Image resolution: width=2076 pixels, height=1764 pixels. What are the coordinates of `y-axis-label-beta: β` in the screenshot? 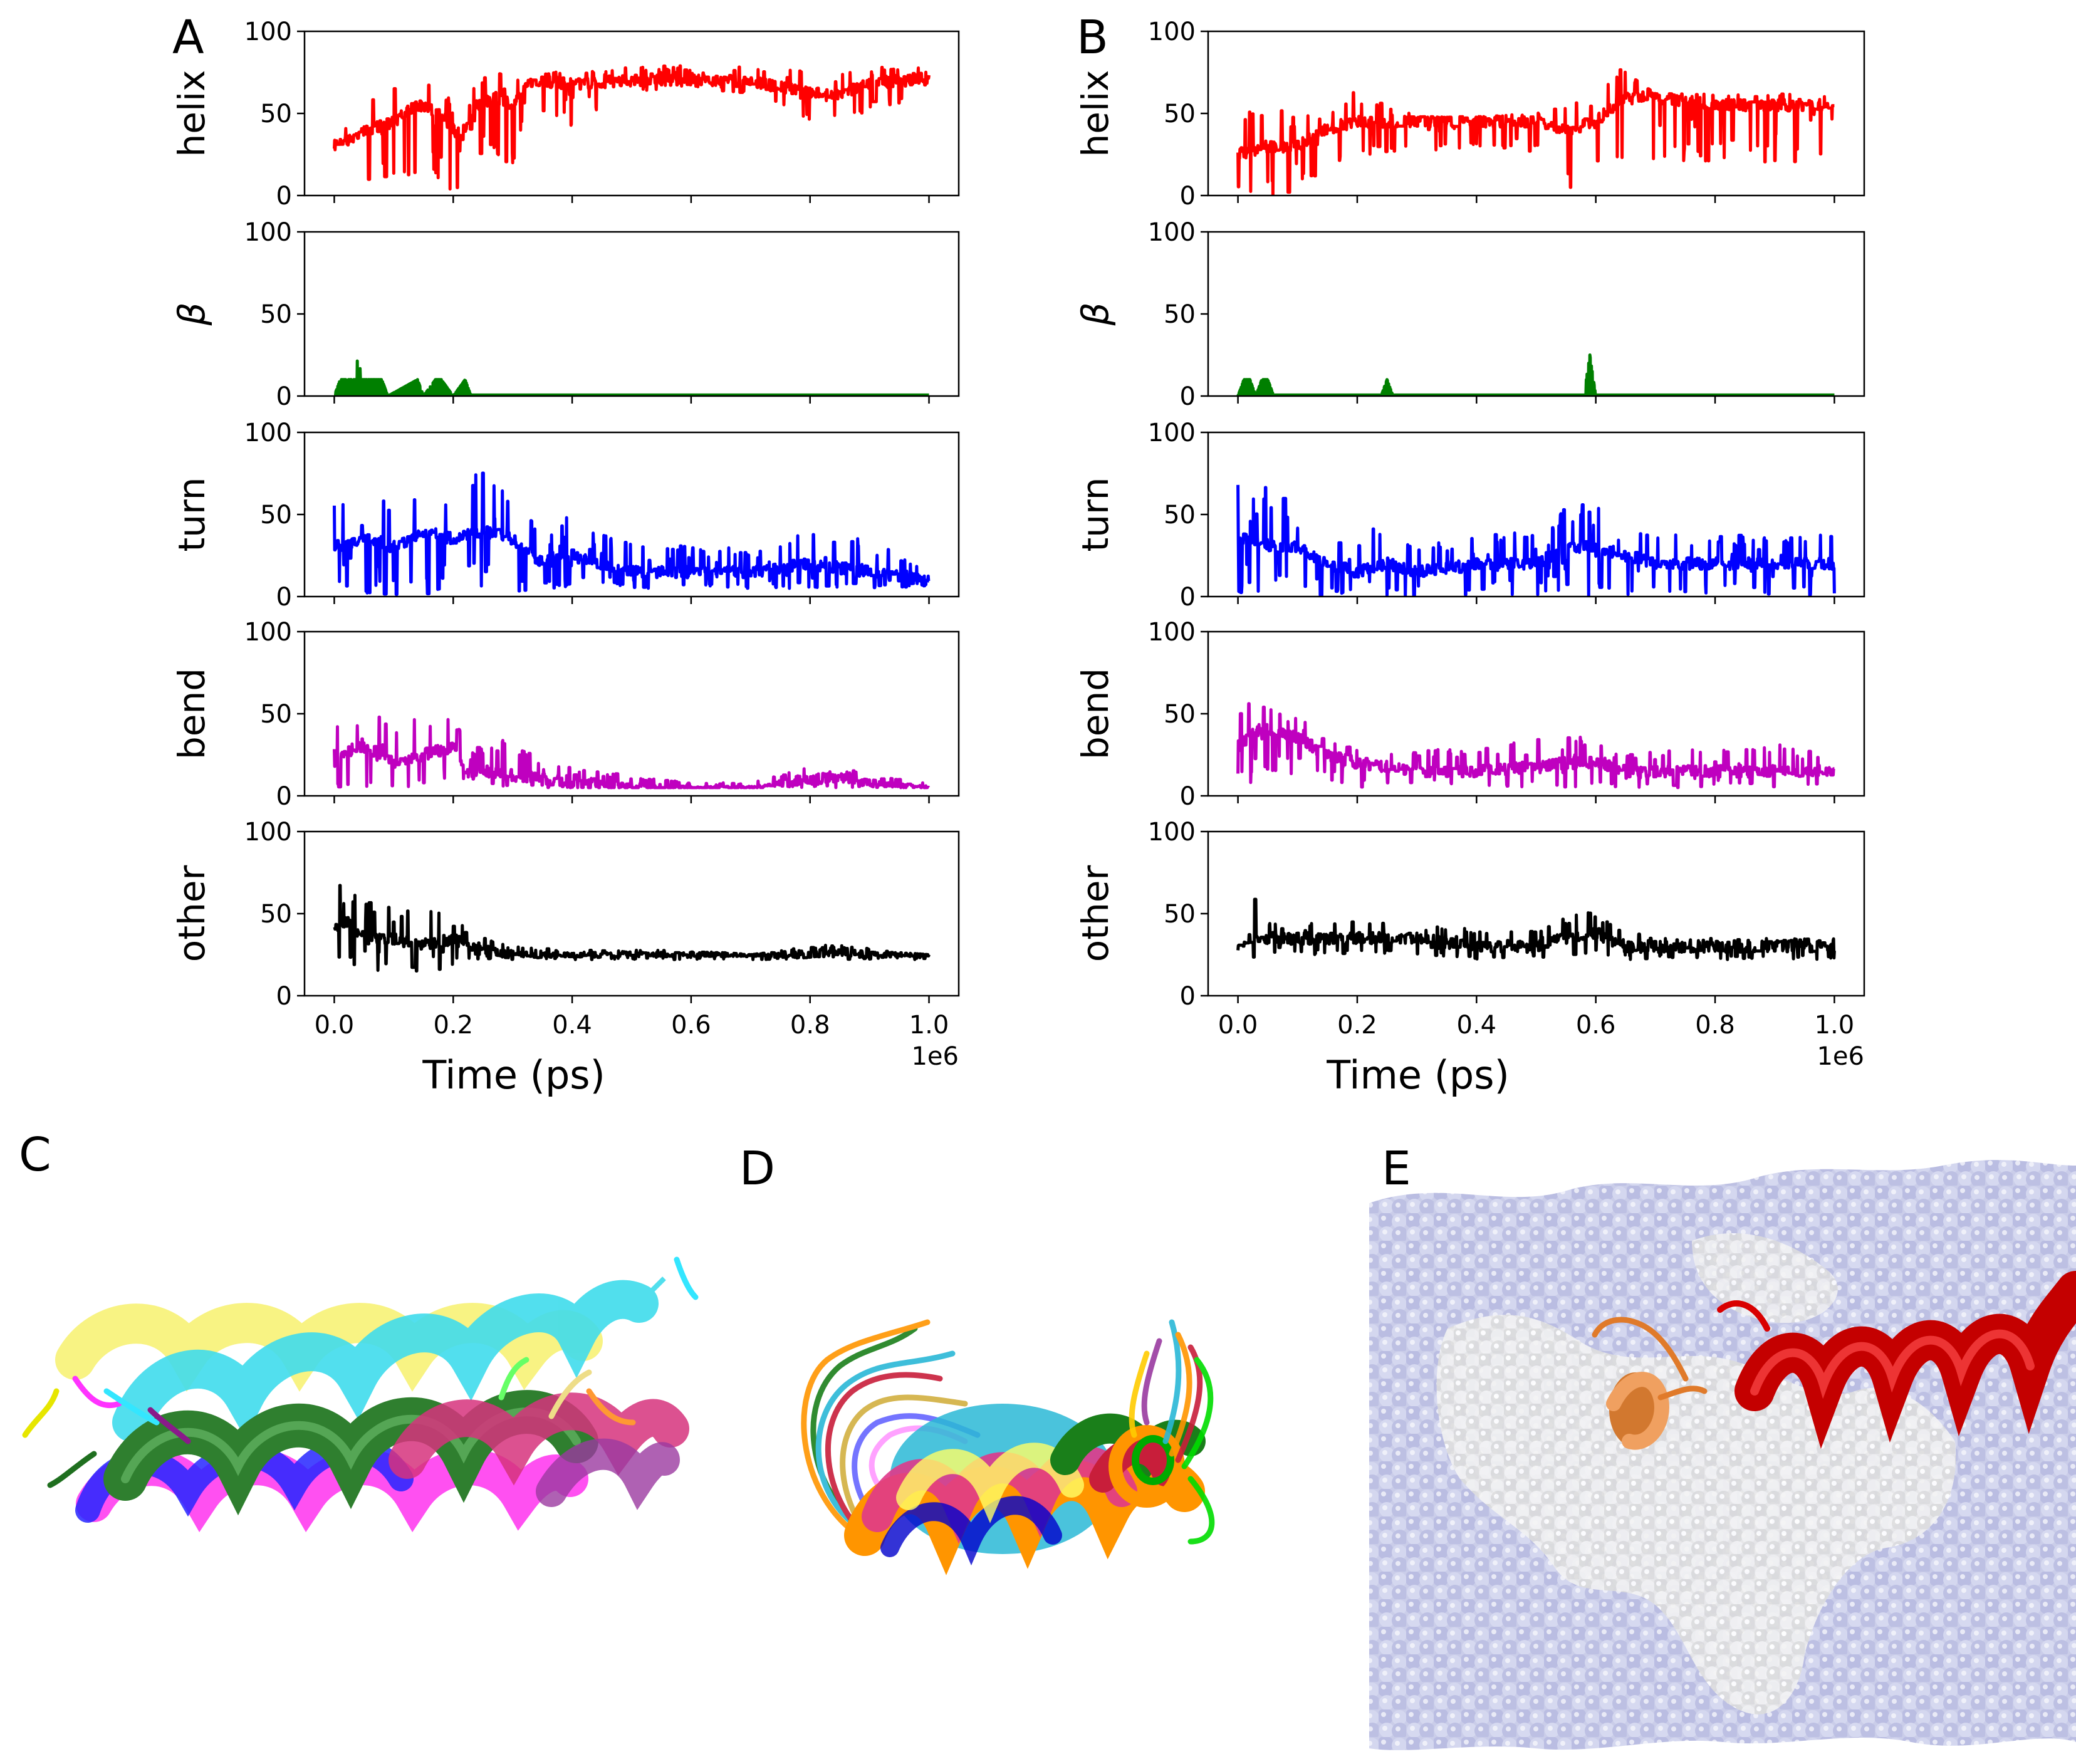 It's located at (1095, 314).